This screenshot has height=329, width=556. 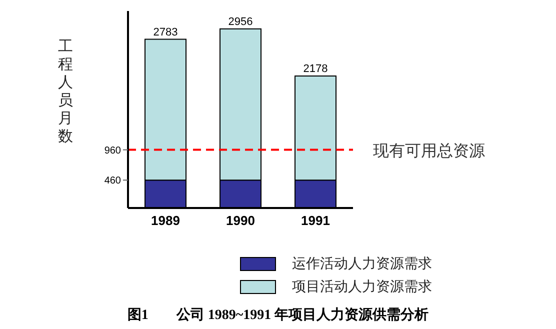 I want to click on x-tick-label: 1989, so click(x=165, y=220).